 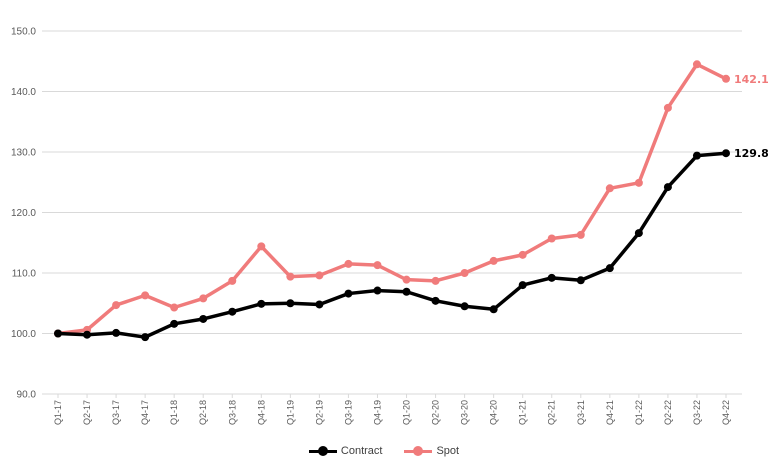 What do you see at coordinates (203, 412) in the screenshot?
I see `x-tick-label: Q2-18` at bounding box center [203, 412].